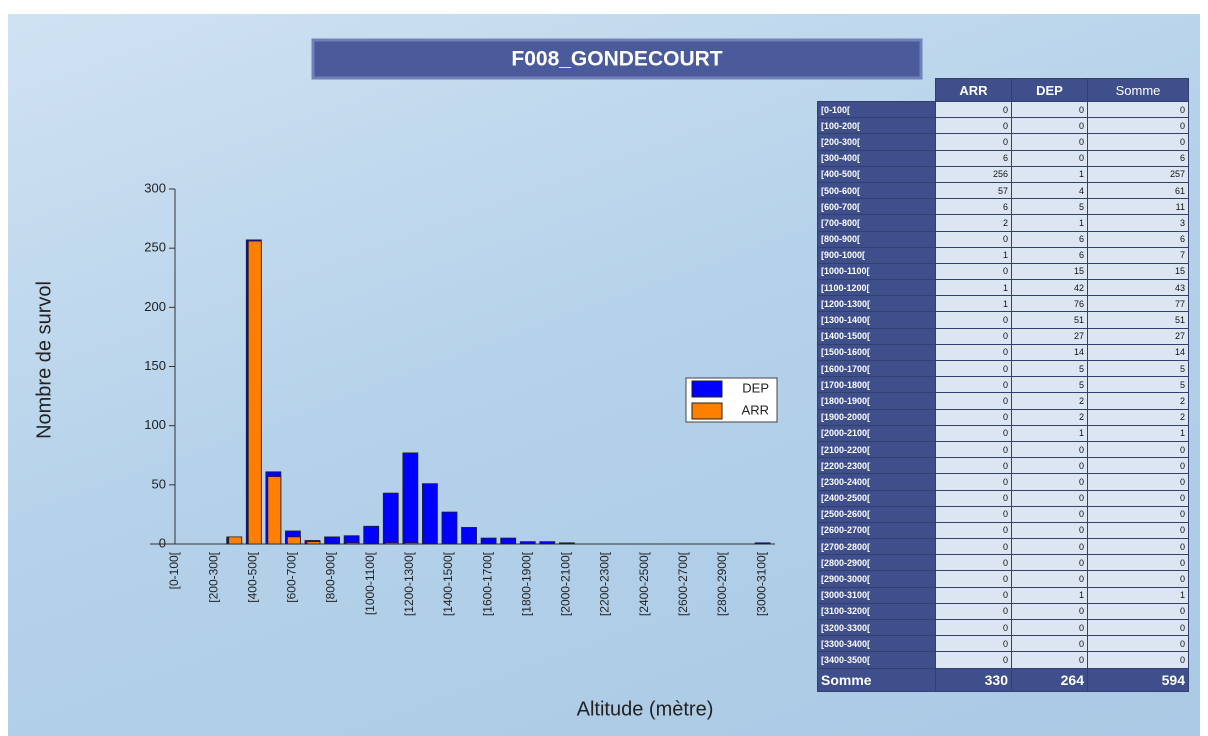 The width and height of the screenshot is (1208, 736). I want to click on table-cell: [1100-1200[, so click(876, 288).